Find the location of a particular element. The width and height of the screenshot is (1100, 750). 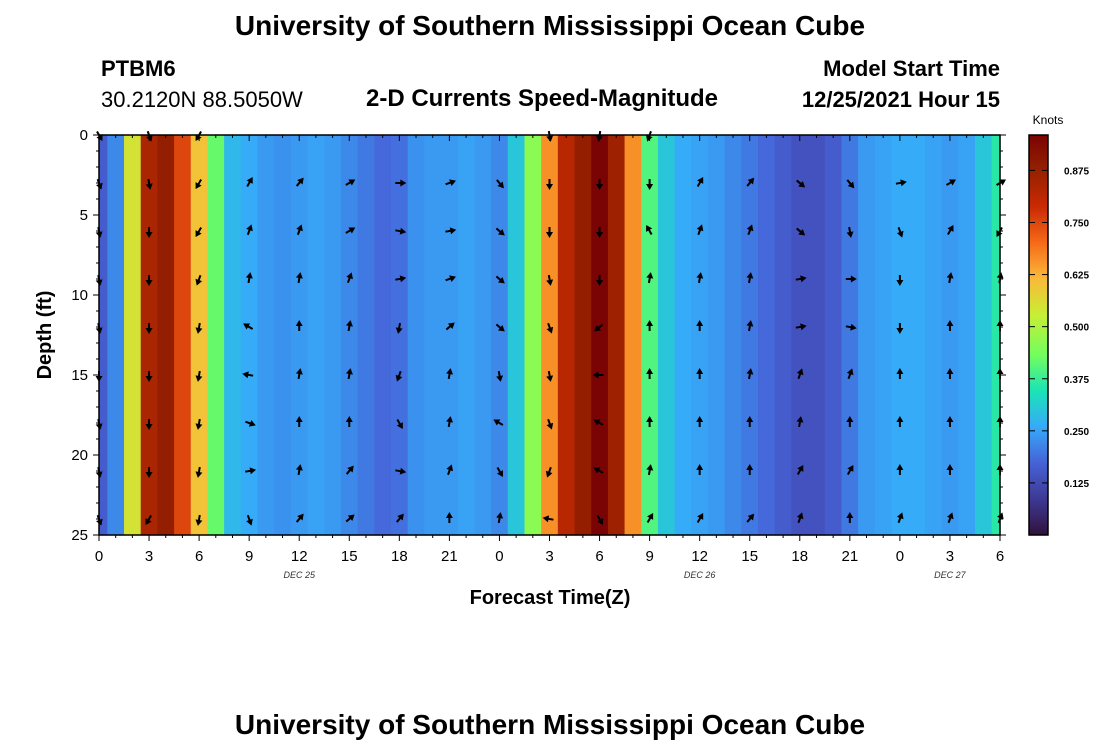

x-tick-label: 18 is located at coordinates (399, 556).